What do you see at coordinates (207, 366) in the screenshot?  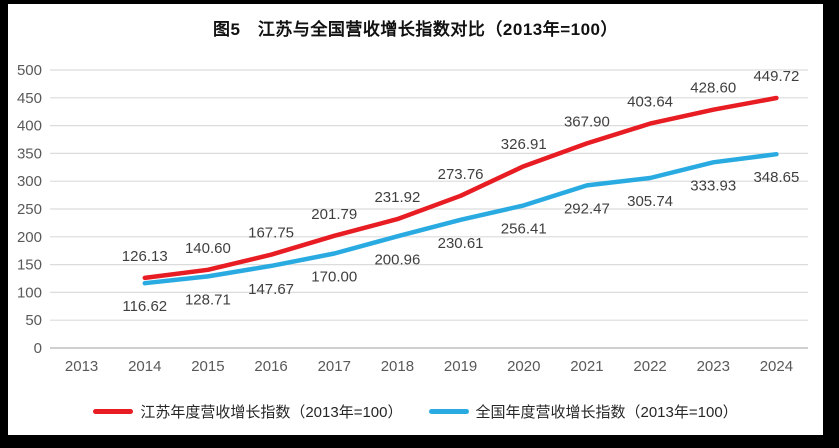 I see `x-axis-label: 2015` at bounding box center [207, 366].